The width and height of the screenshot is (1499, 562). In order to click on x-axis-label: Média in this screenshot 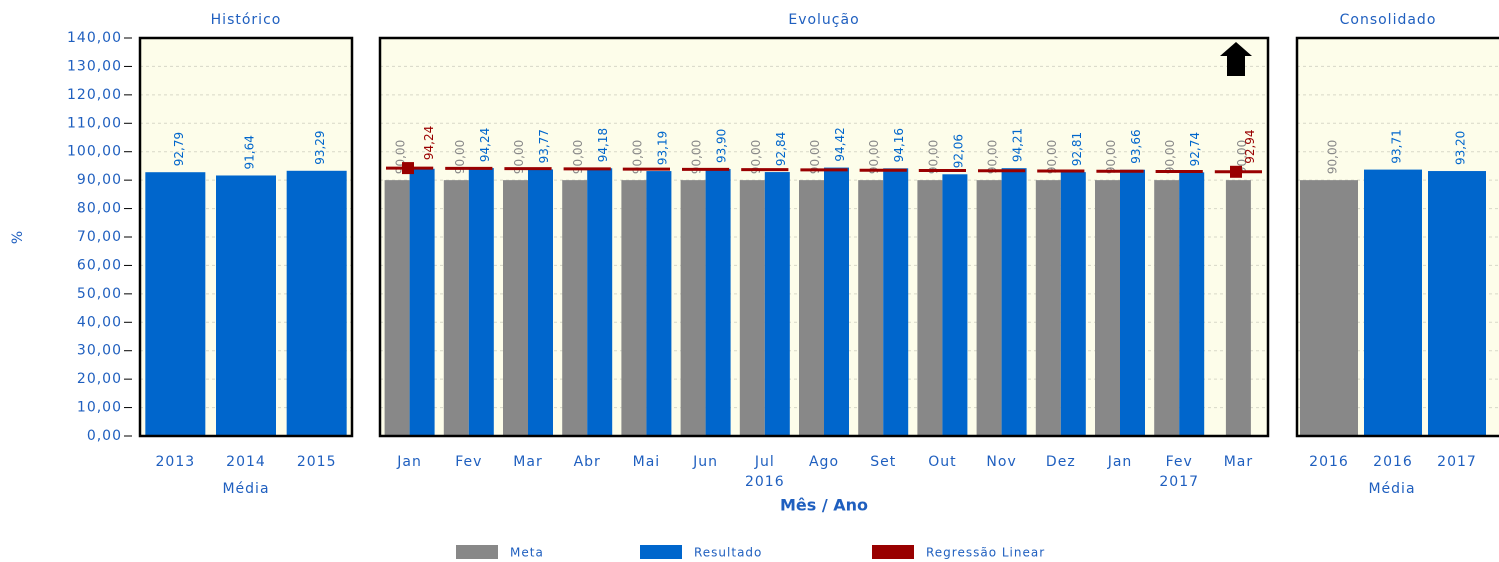, I will do `click(245, 489)`.